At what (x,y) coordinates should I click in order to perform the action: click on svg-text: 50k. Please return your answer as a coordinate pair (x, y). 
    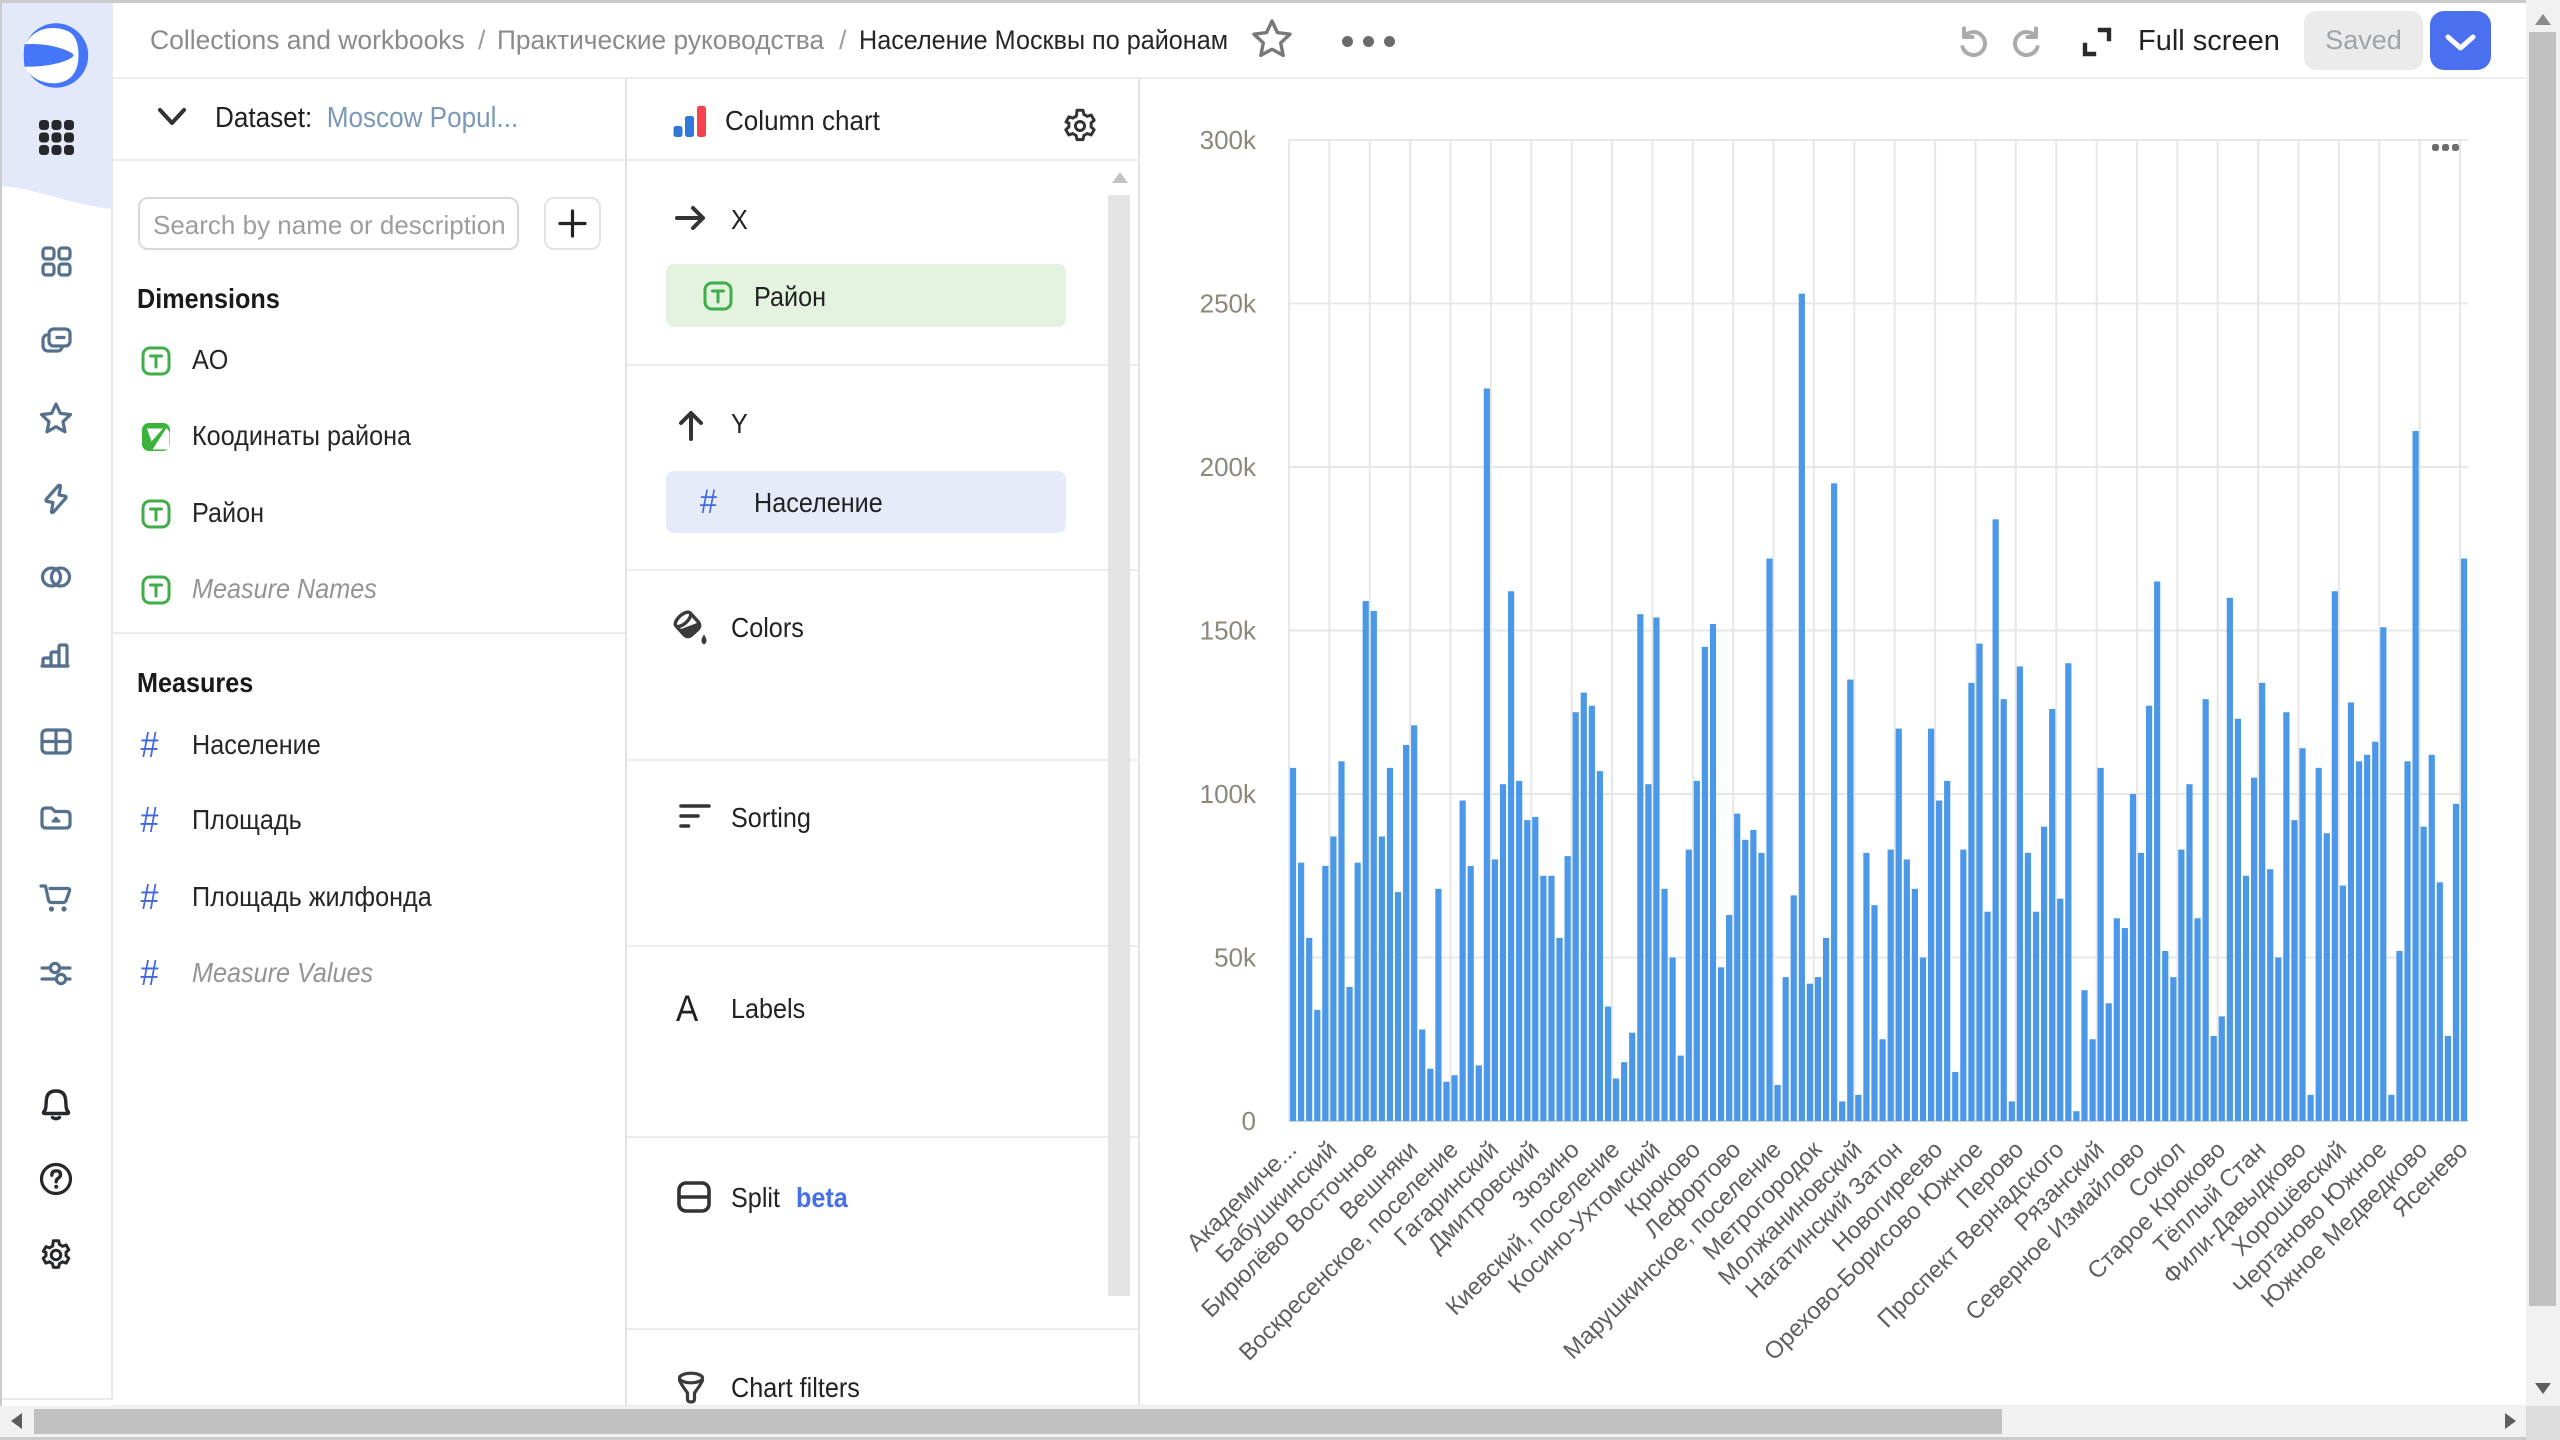
    Looking at the image, I should click on (1235, 958).